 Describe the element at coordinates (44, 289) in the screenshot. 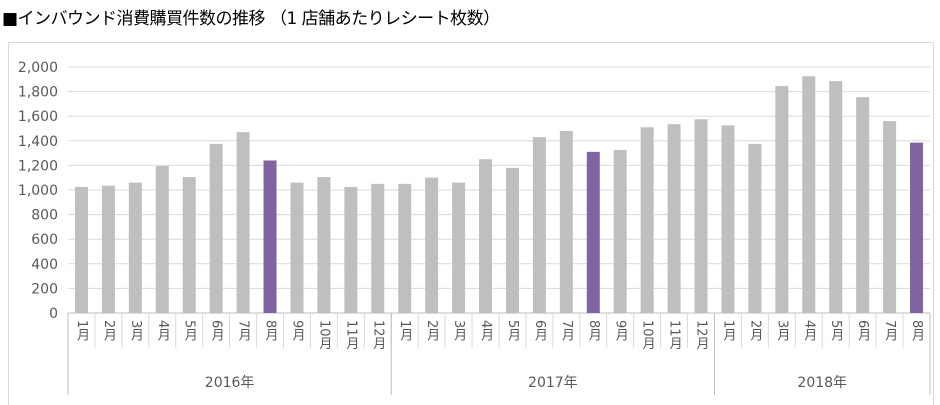

I see `y-tick-label: 200` at that location.